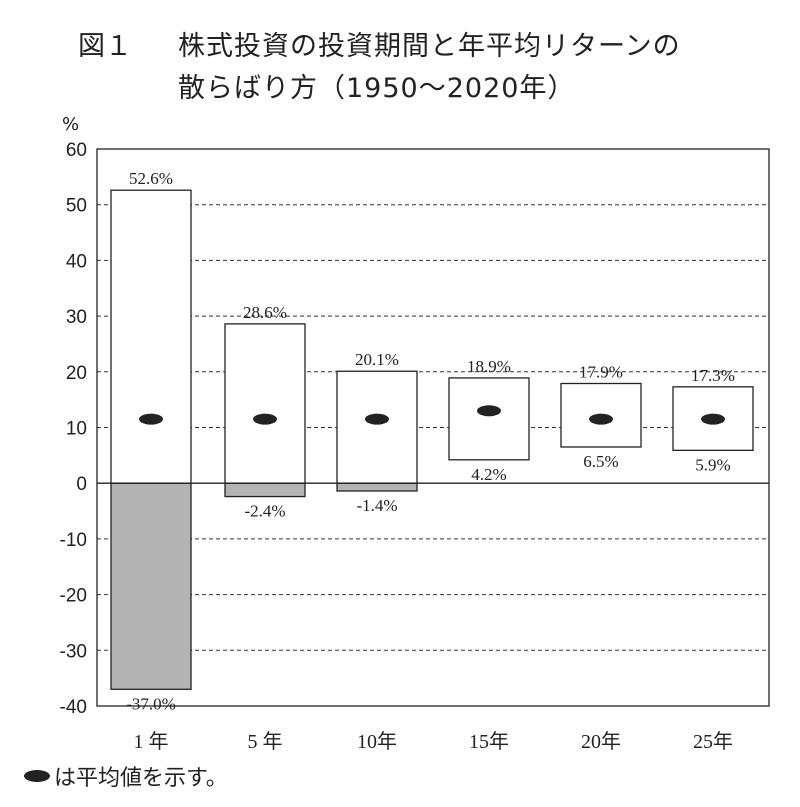  Describe the element at coordinates (151, 703) in the screenshot. I see `min-data-label: -37.0%` at that location.